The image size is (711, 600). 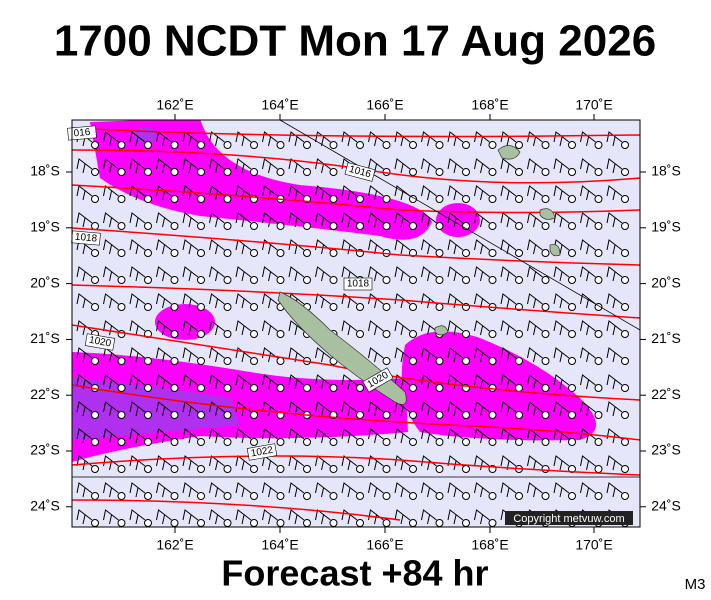 I want to click on heavy-rain-area, so click(x=156, y=409).